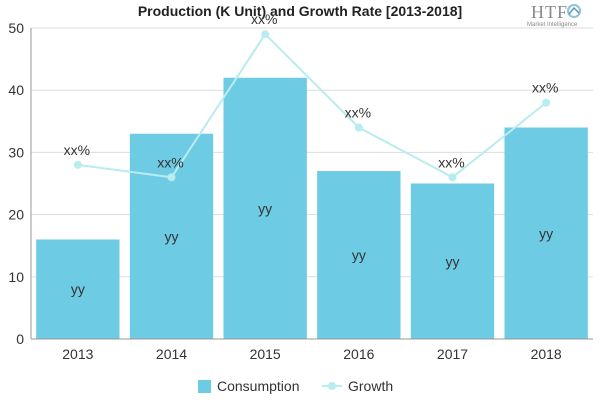 Image resolution: width=600 pixels, height=400 pixels. What do you see at coordinates (332, 386) in the screenshot?
I see `legend-swatch-growth` at bounding box center [332, 386].